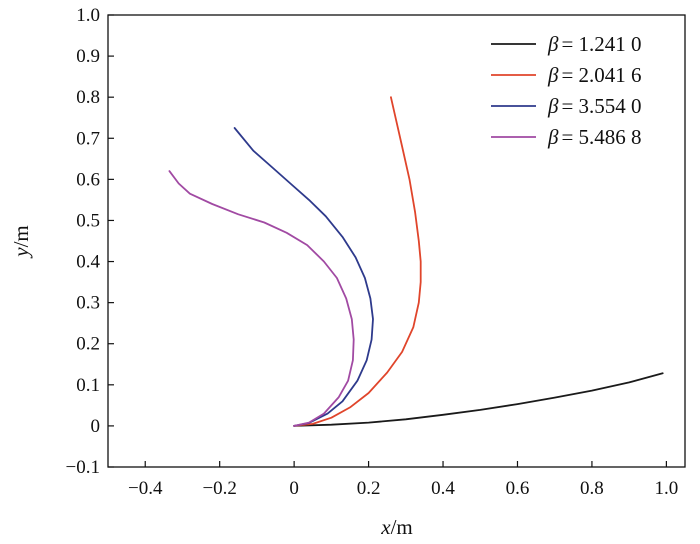 This screenshot has height=544, width=700. I want to click on y-tick-label: 0.7, so click(88, 138).